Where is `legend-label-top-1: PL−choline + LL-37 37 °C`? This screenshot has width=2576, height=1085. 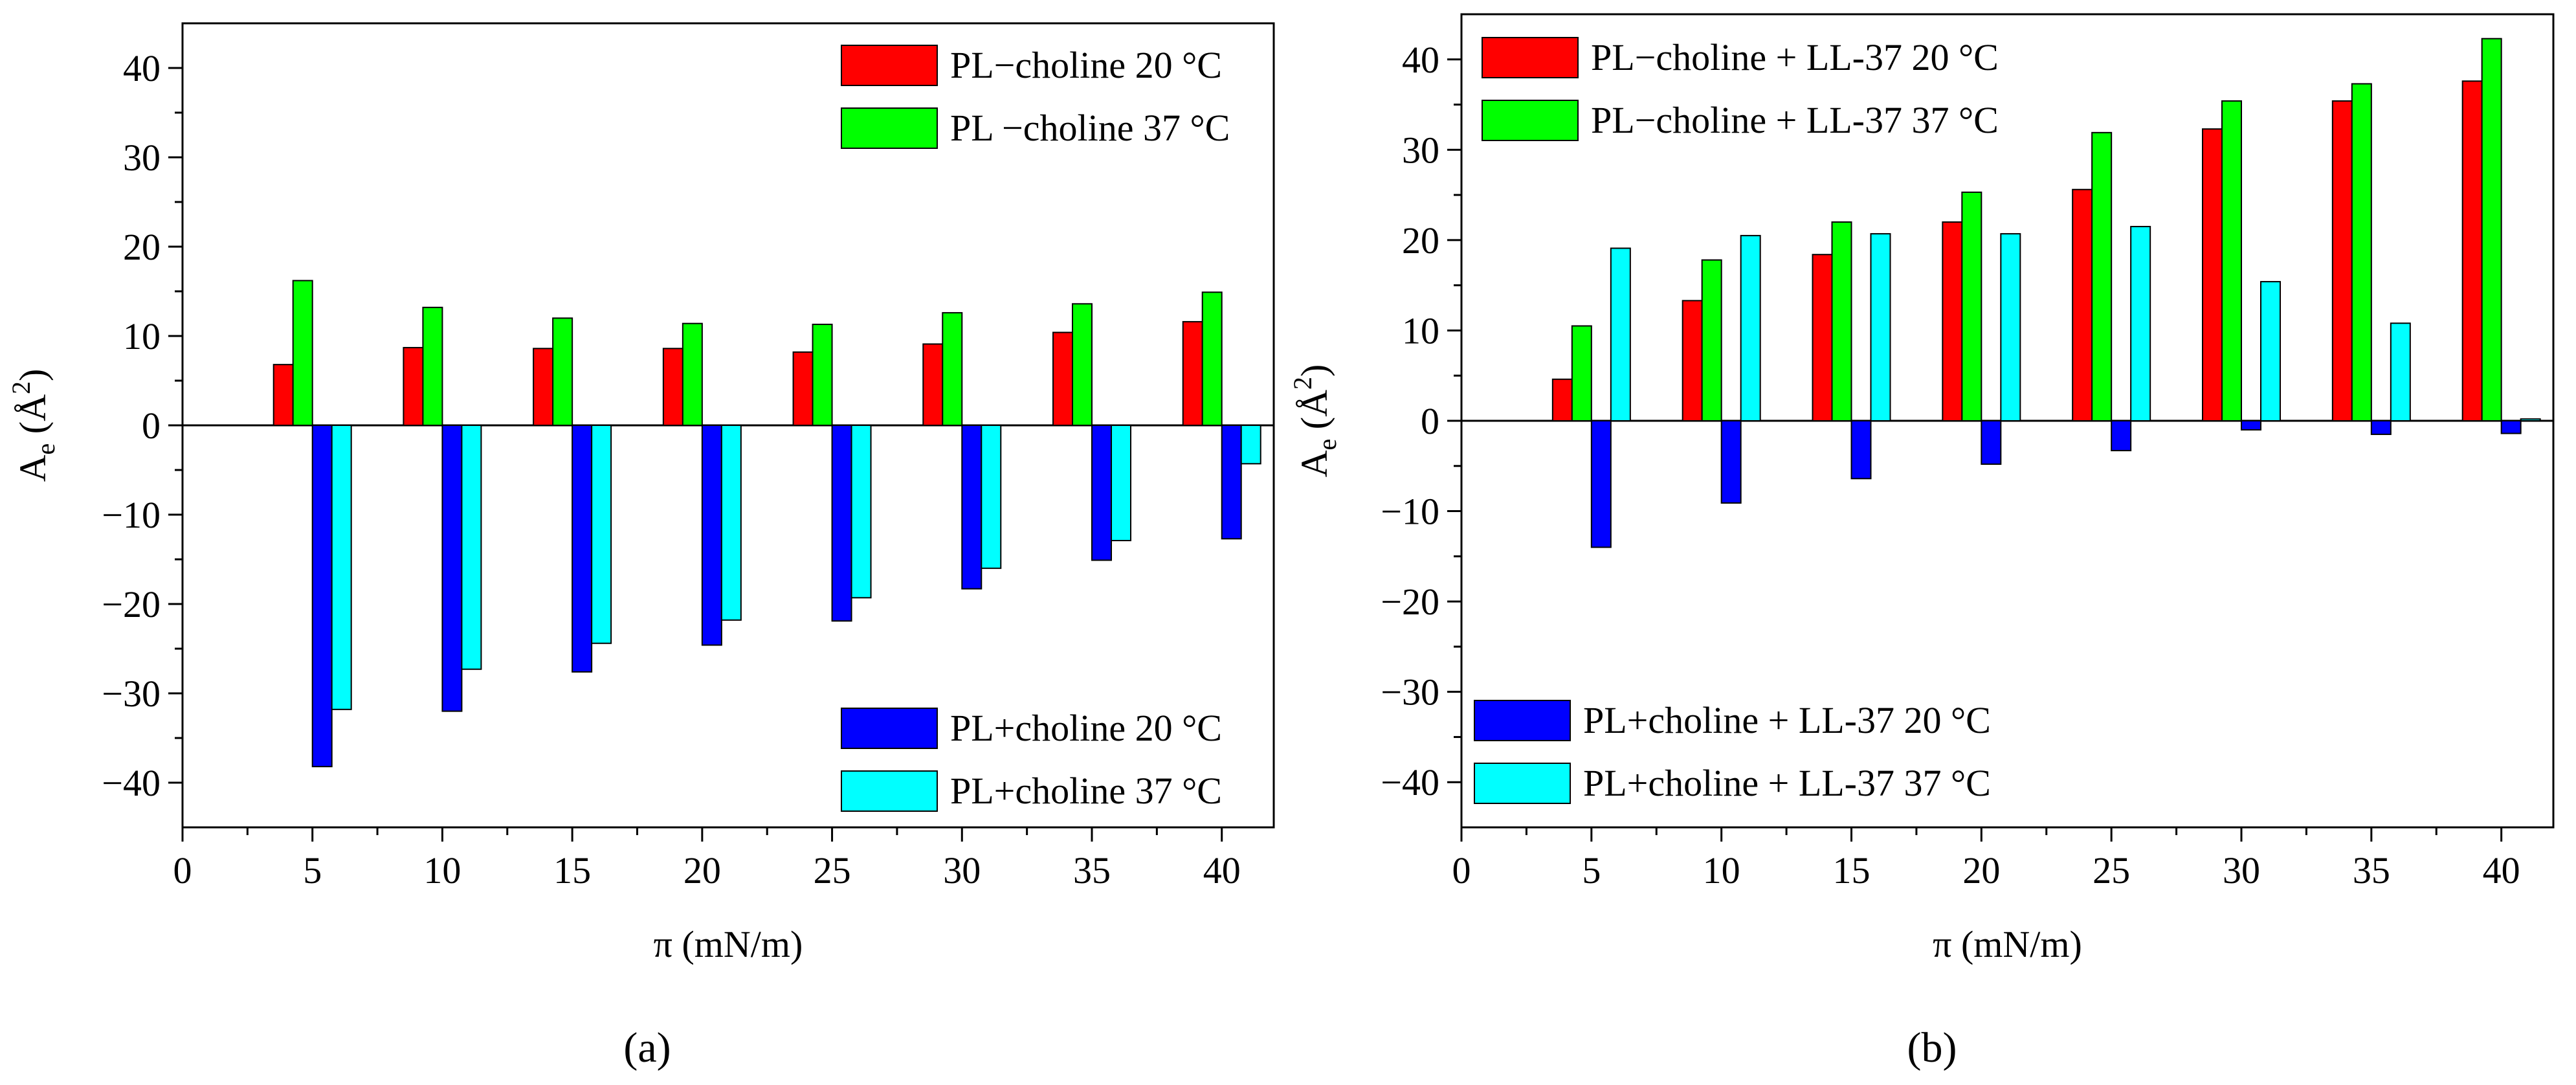 legend-label-top-1: PL−choline + LL-37 37 °C is located at coordinates (1795, 120).